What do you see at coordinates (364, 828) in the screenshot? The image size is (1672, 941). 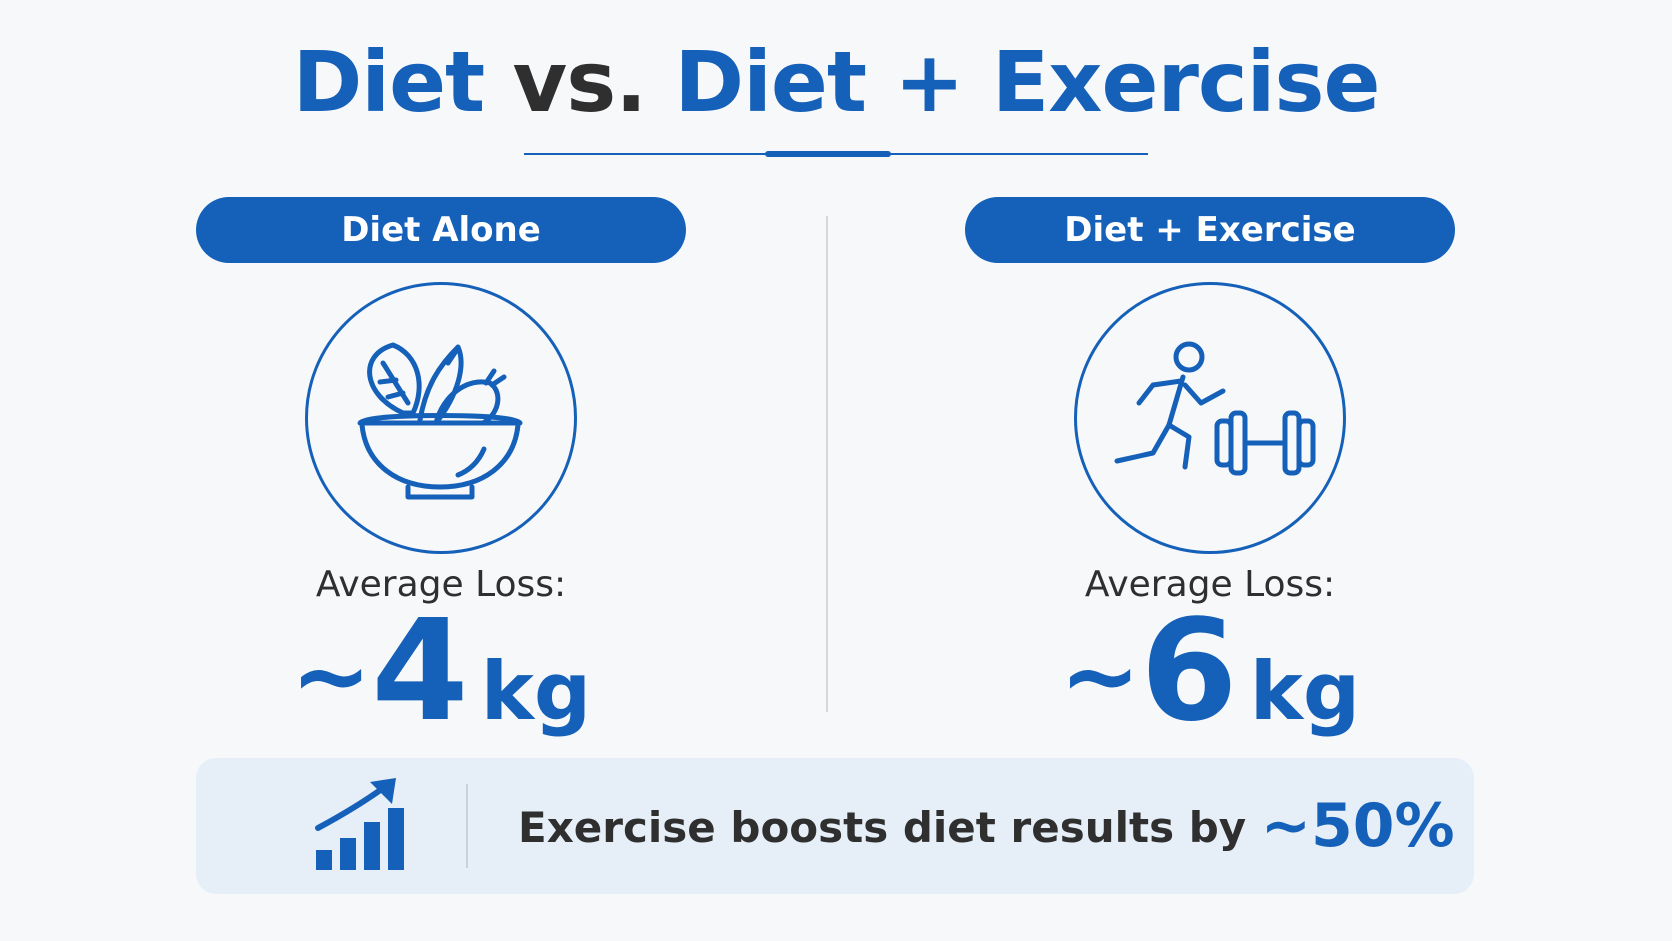 I see `growth-chart-icon` at bounding box center [364, 828].